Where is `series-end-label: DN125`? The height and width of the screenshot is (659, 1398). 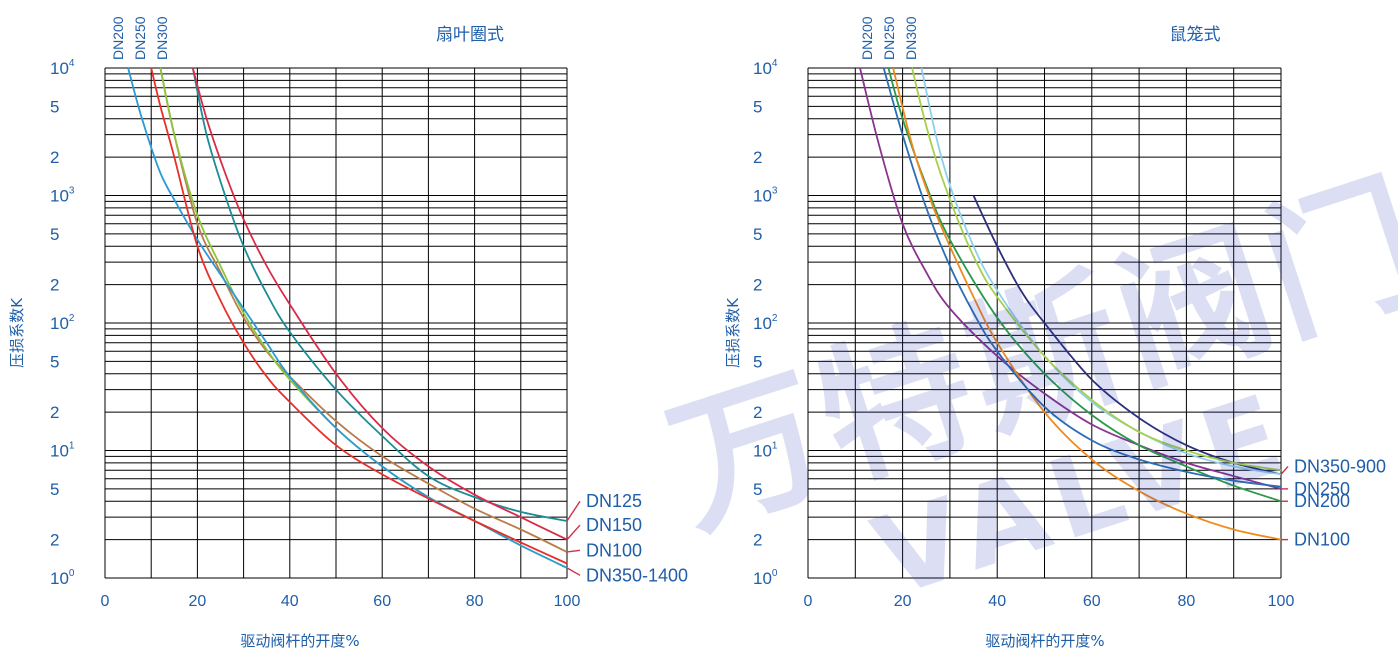 series-end-label: DN125 is located at coordinates (614, 501).